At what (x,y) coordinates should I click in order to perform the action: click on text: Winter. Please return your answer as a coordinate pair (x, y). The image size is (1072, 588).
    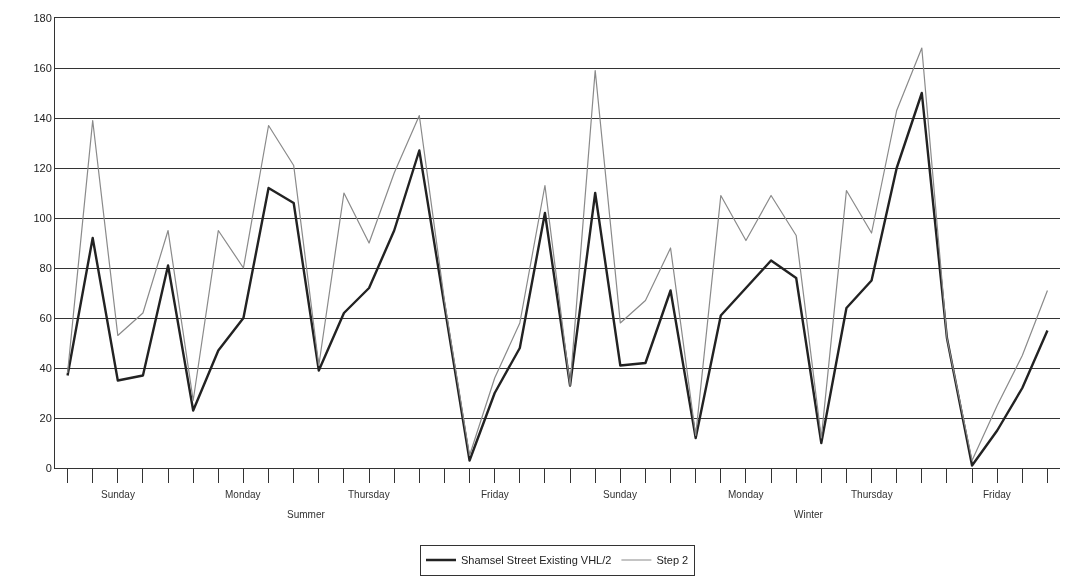
    Looking at the image, I should click on (809, 514).